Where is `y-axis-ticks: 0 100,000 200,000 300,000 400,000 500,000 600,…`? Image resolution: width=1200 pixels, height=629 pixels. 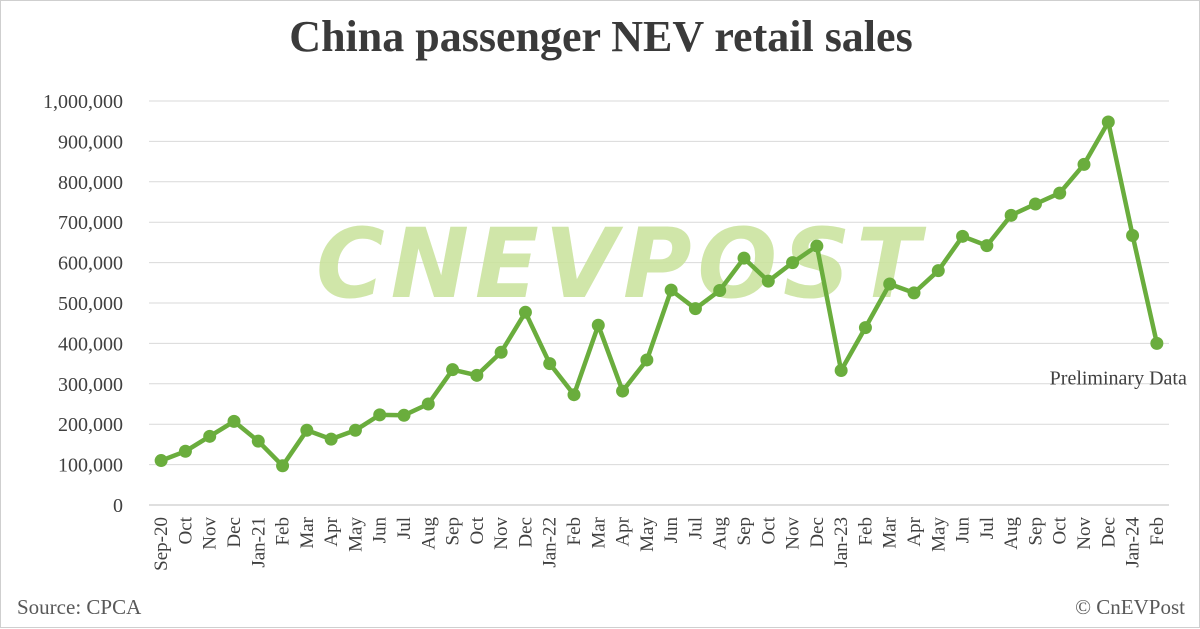 y-axis-ticks: 0 100,000 200,000 300,000 400,000 500,000 600,… is located at coordinates (83, 304).